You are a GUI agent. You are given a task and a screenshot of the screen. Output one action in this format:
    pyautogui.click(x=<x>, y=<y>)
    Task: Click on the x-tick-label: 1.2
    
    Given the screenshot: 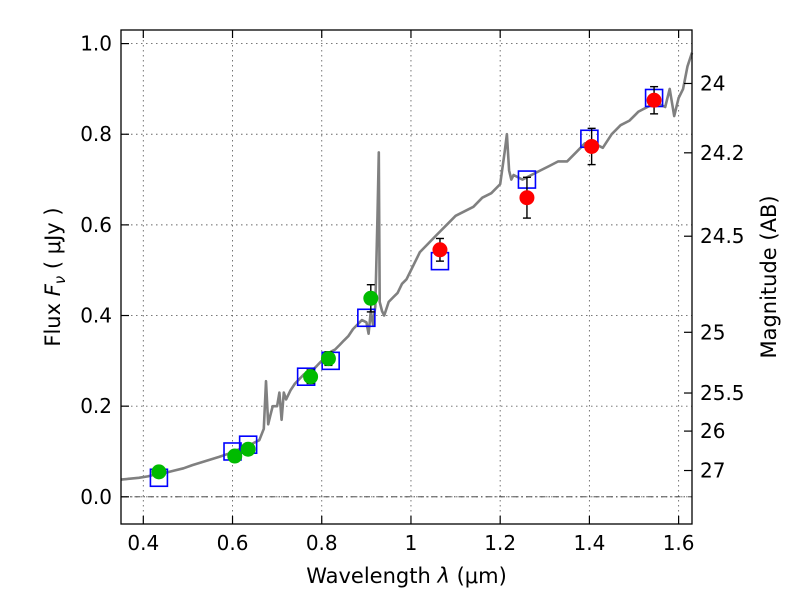 What is the action you would take?
    pyautogui.click(x=500, y=543)
    